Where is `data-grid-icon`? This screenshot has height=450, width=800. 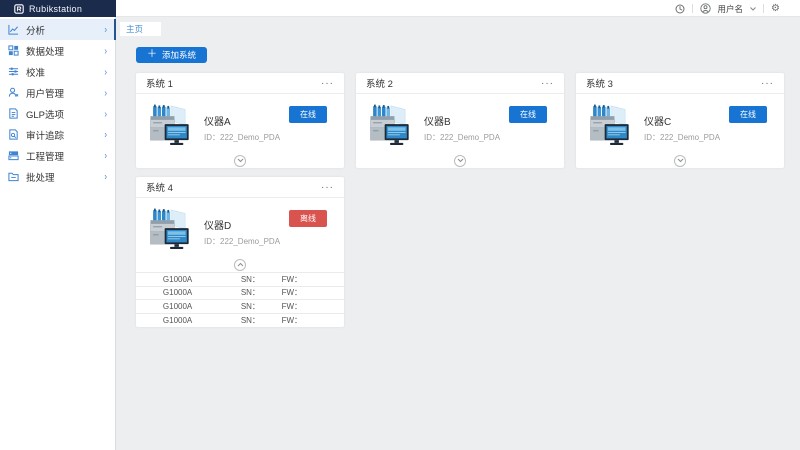
data-grid-icon is located at coordinates (13, 50).